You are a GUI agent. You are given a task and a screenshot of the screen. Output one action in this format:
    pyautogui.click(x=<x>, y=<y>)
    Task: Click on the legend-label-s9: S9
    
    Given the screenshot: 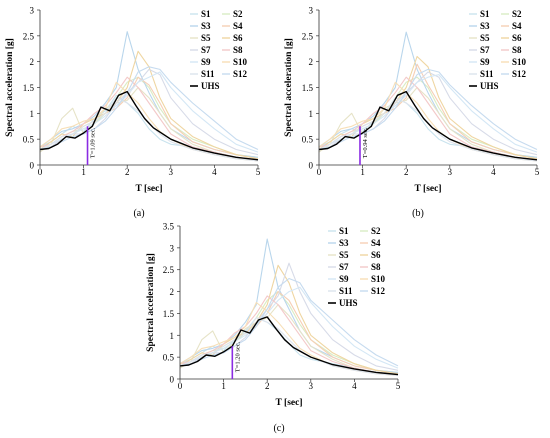 What is the action you would take?
    pyautogui.click(x=206, y=62)
    